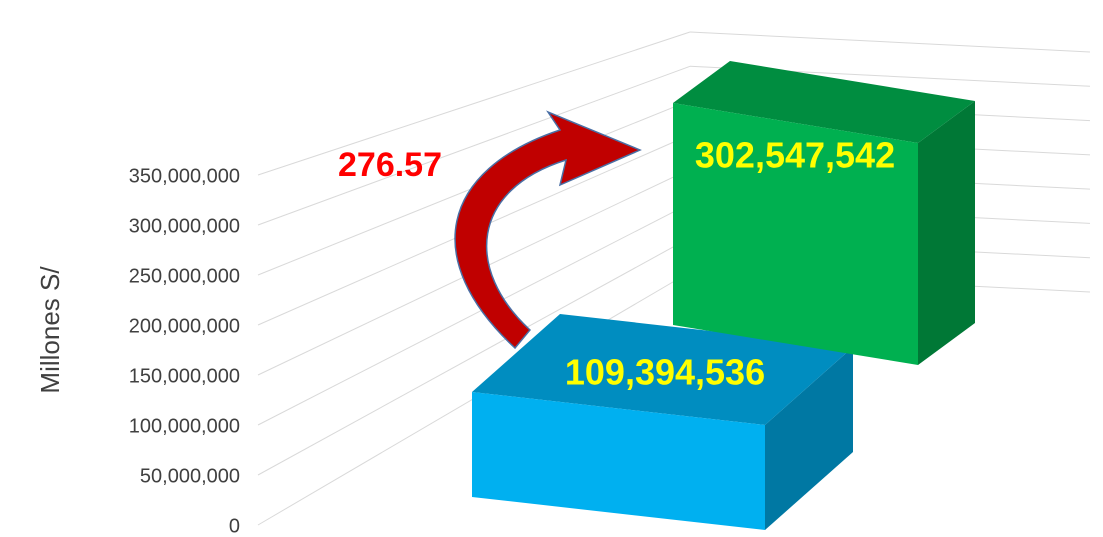 The width and height of the screenshot is (1103, 537). I want to click on y-tick-label: 200,000,000, so click(184, 326).